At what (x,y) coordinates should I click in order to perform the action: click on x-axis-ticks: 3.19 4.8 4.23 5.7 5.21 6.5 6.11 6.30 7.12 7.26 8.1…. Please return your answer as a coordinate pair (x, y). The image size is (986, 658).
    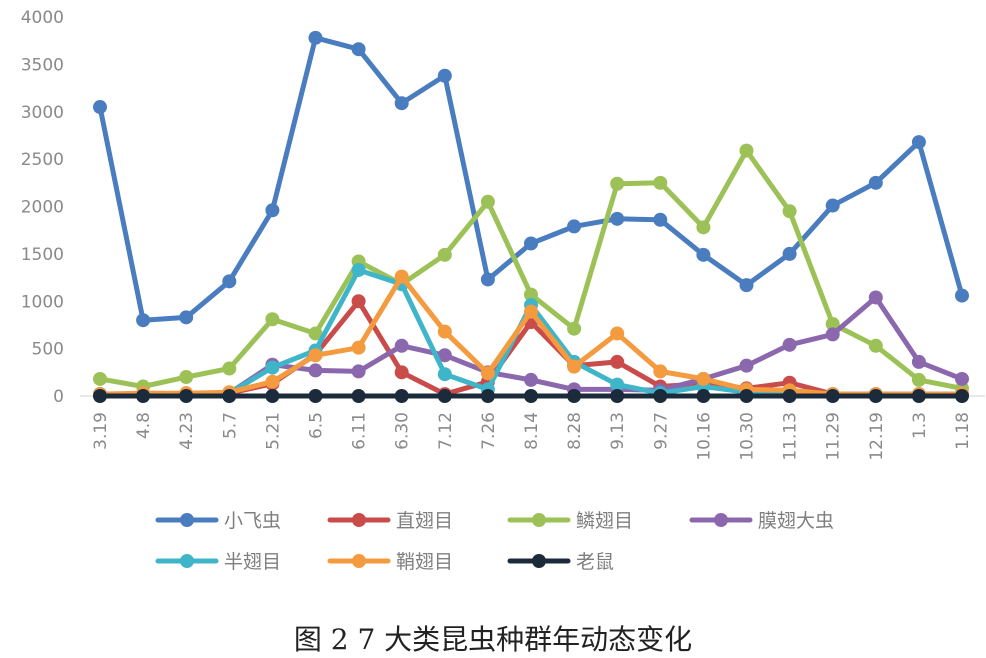
    Looking at the image, I should click on (532, 436).